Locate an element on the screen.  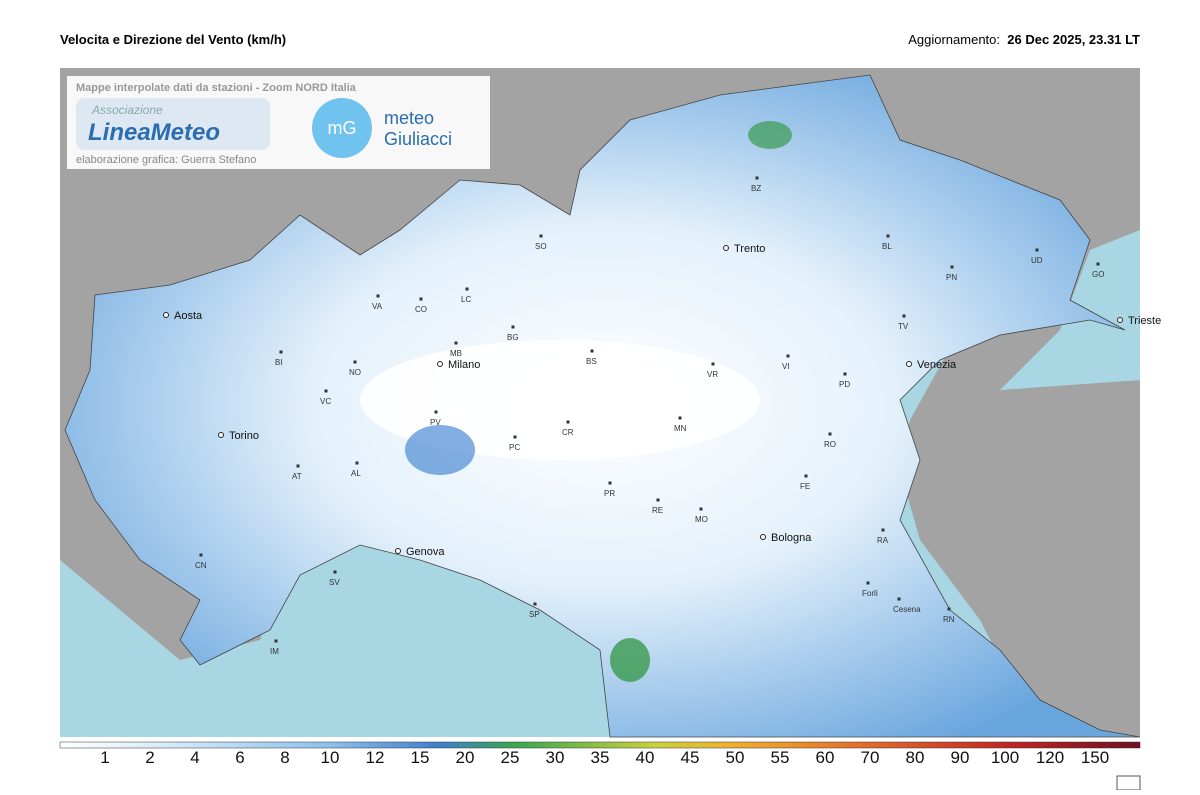
province-label: AT is located at coordinates (297, 476).